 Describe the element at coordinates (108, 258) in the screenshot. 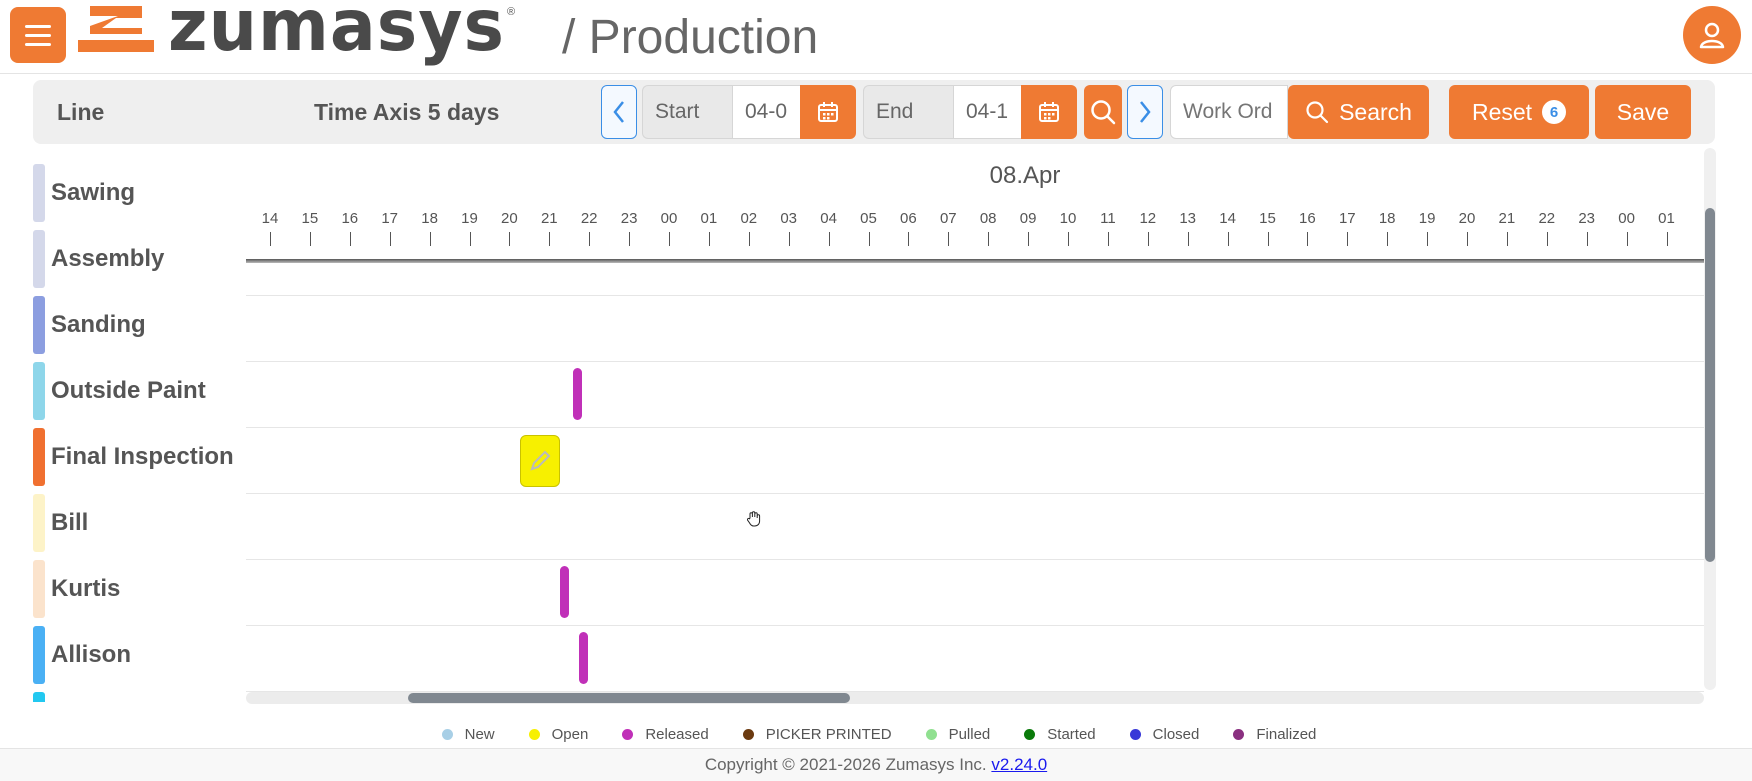

I see `row-label-text: Assembly` at that location.